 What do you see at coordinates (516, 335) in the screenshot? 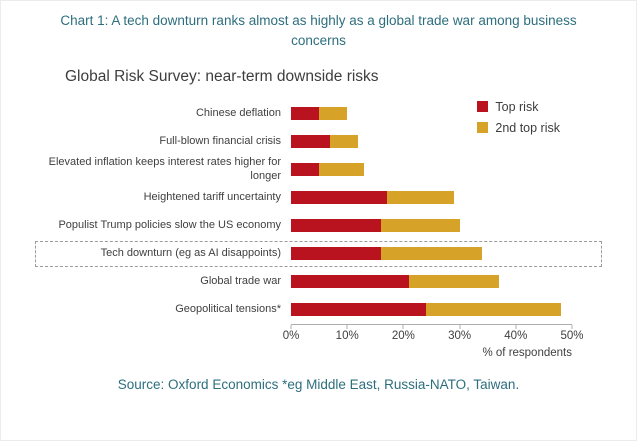
I see `x-axis-tick-label: 40%` at bounding box center [516, 335].